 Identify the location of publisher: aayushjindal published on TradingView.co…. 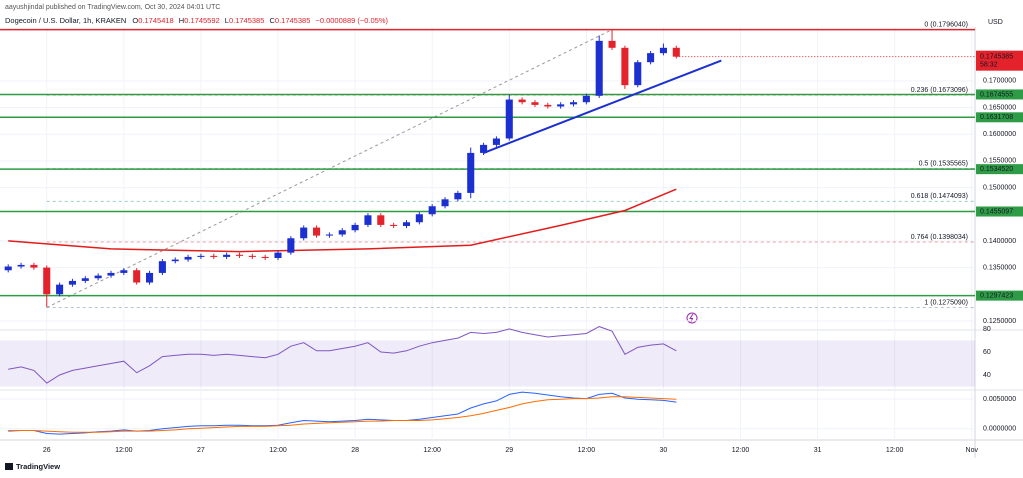
(112, 7).